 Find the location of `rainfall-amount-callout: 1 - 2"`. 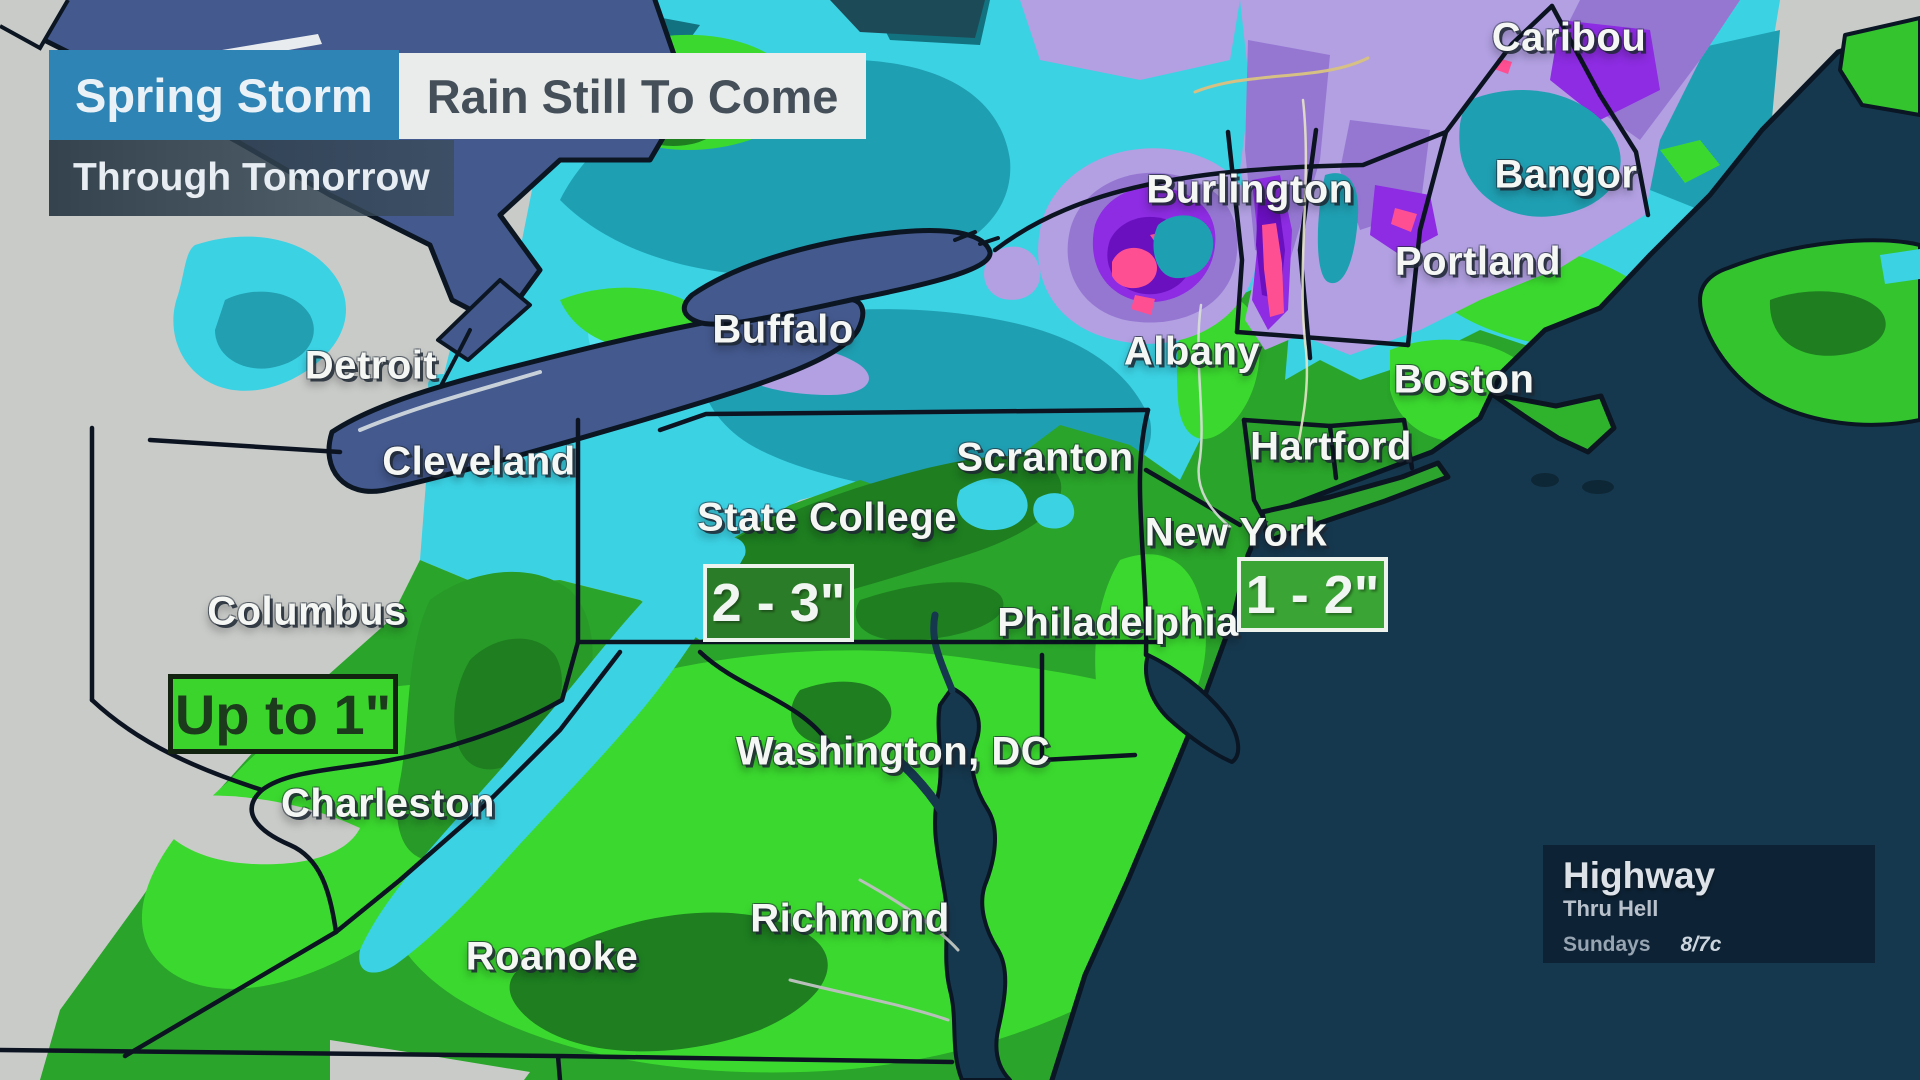

rainfall-amount-callout: 1 - 2" is located at coordinates (1312, 594).